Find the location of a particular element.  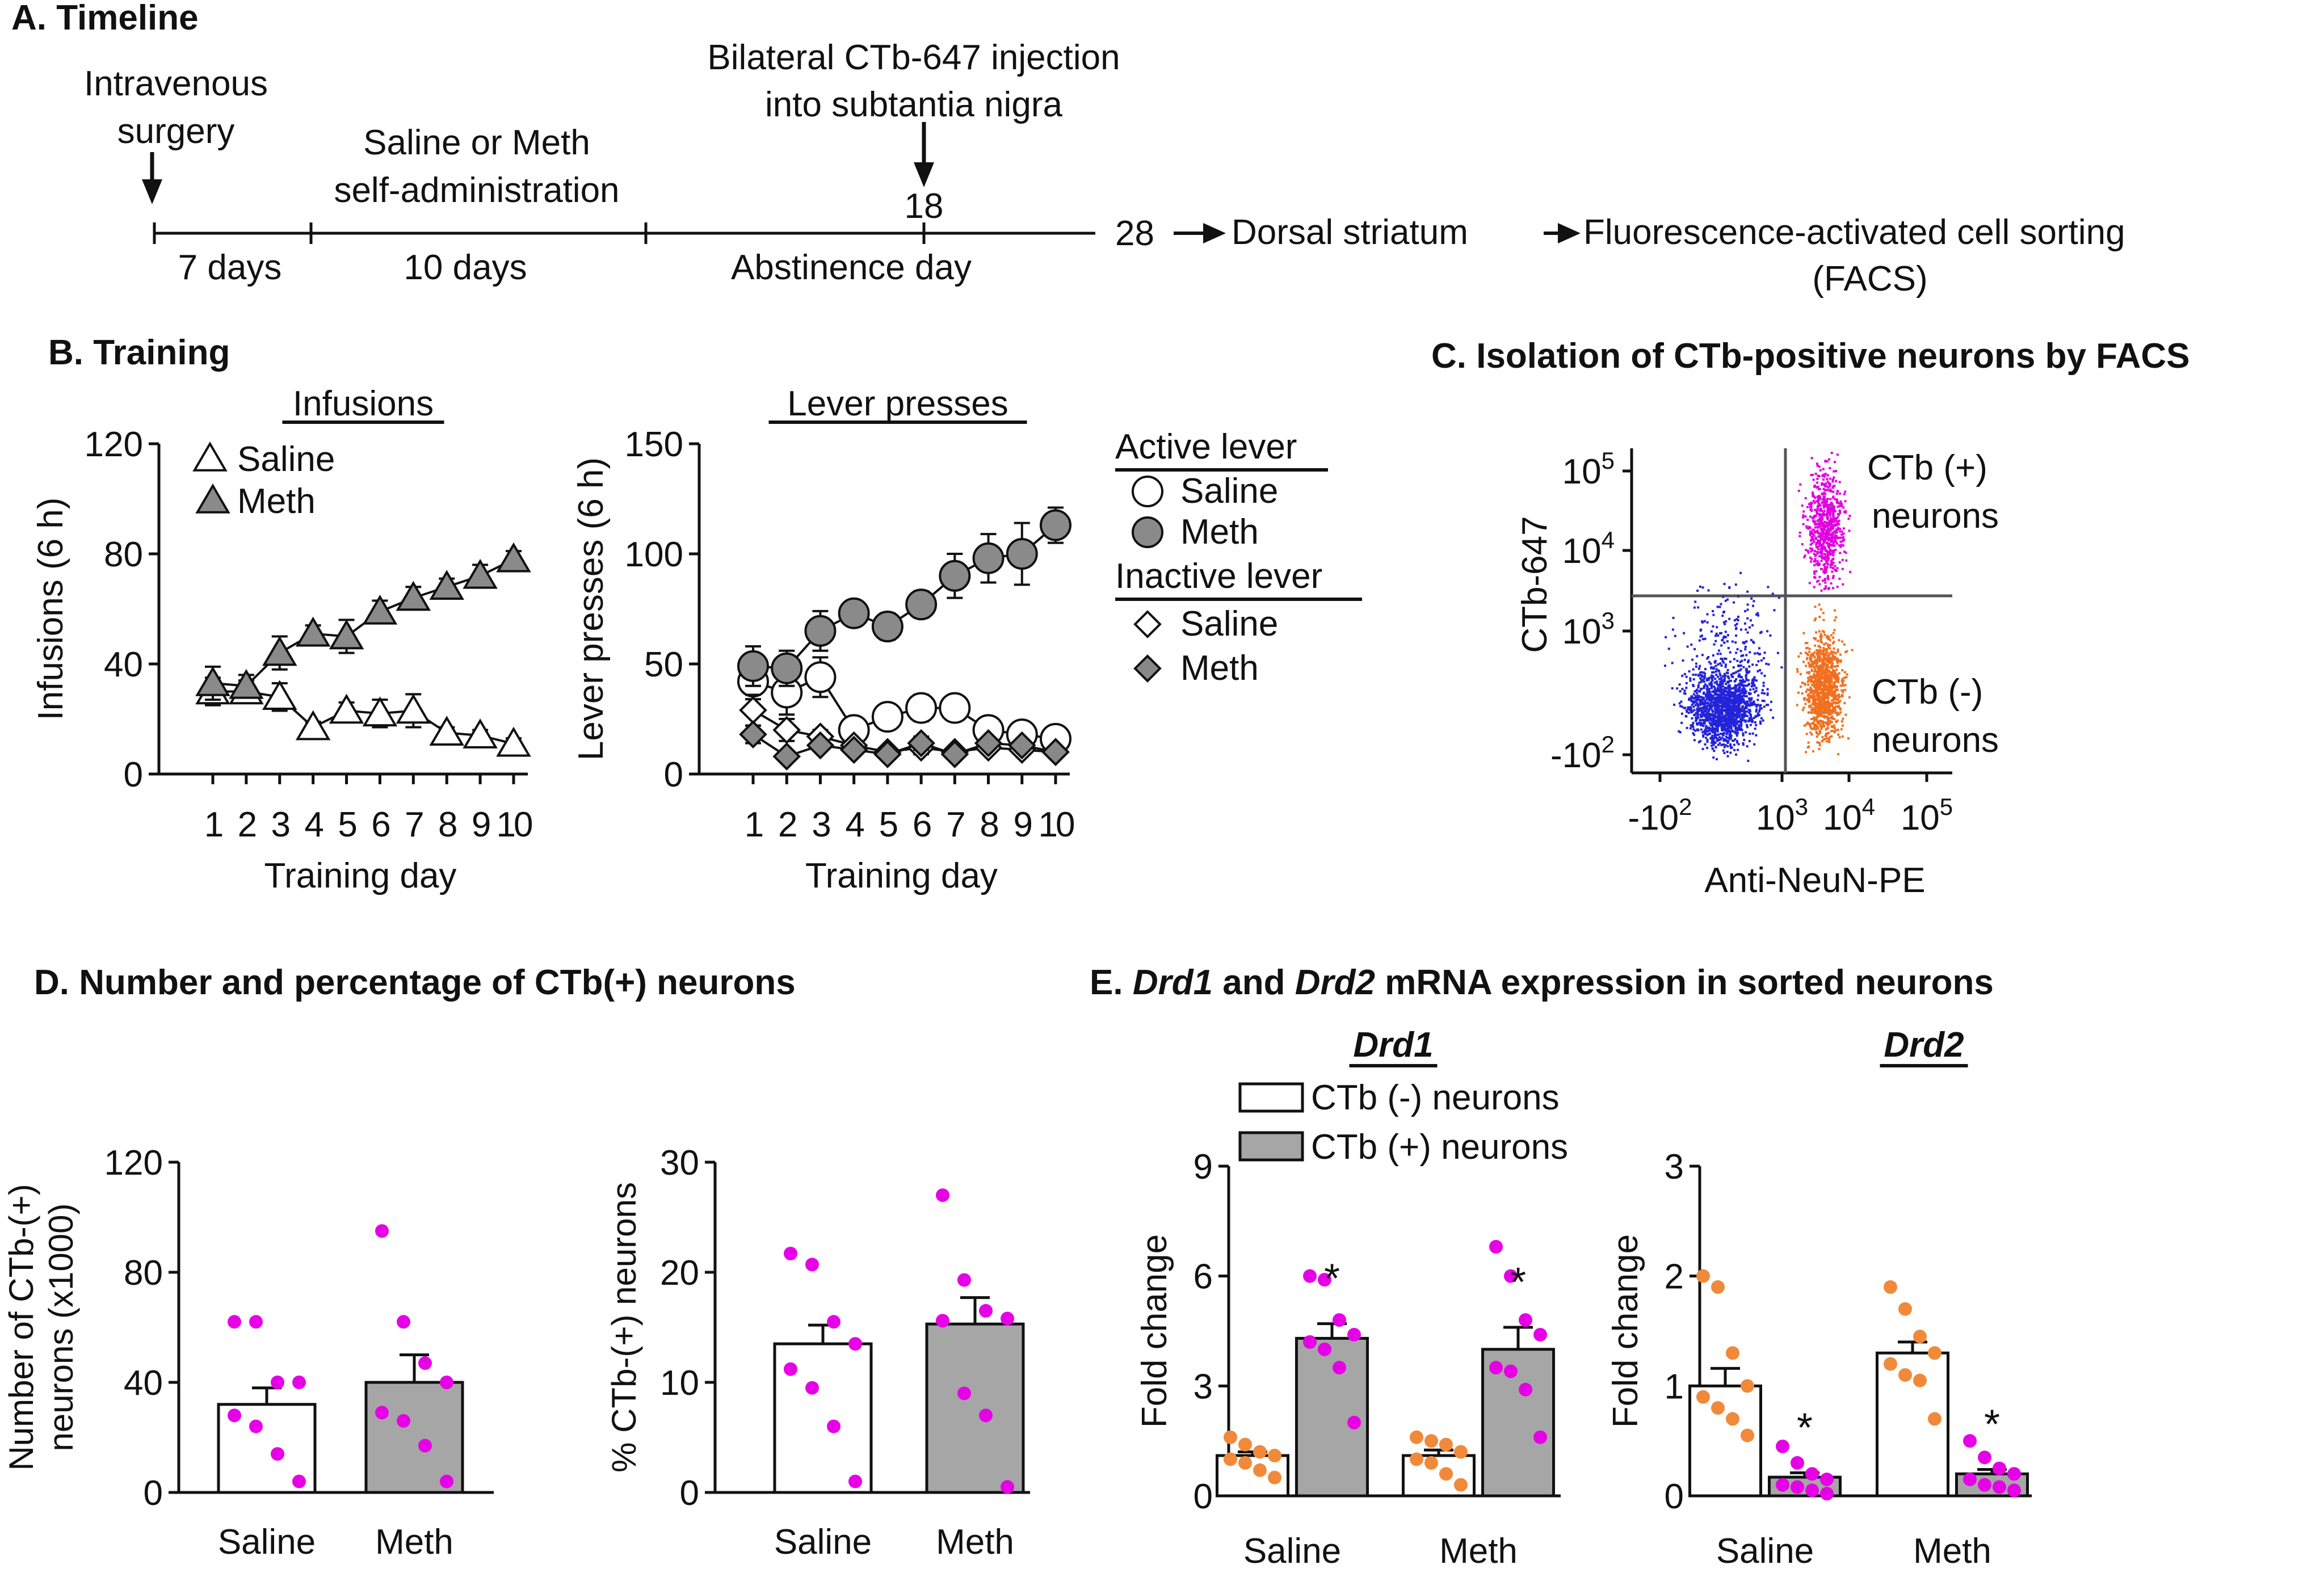

panel-e-title-and: and is located at coordinates (1254, 982).